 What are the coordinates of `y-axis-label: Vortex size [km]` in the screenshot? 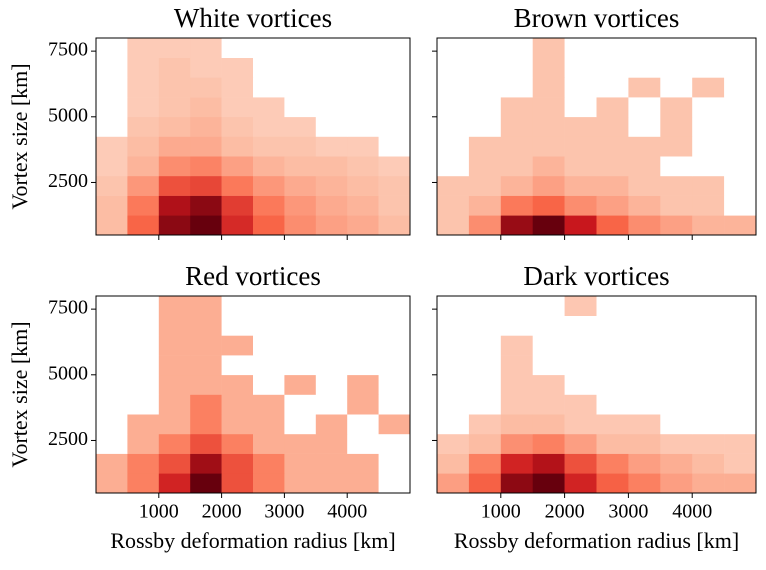 It's located at (19, 394).